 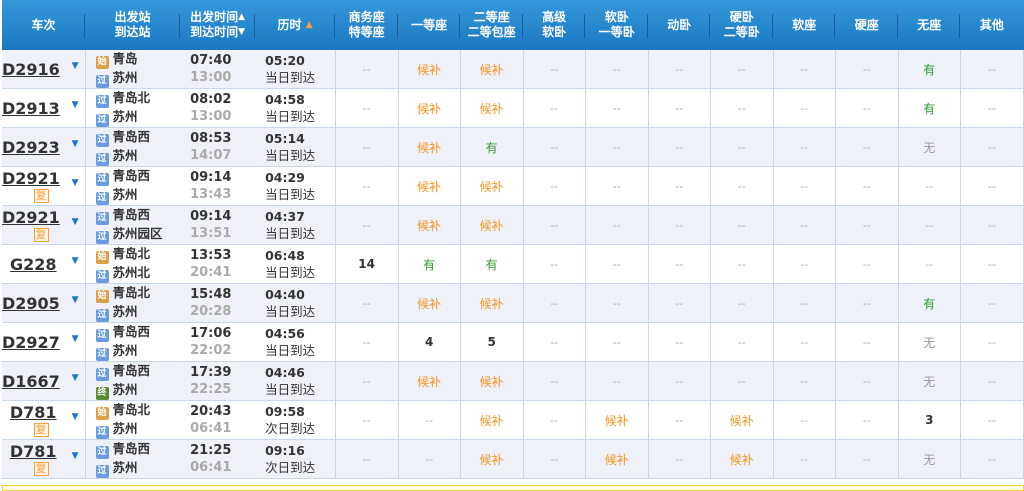 I want to click on seat-availability: 3, so click(x=929, y=420).